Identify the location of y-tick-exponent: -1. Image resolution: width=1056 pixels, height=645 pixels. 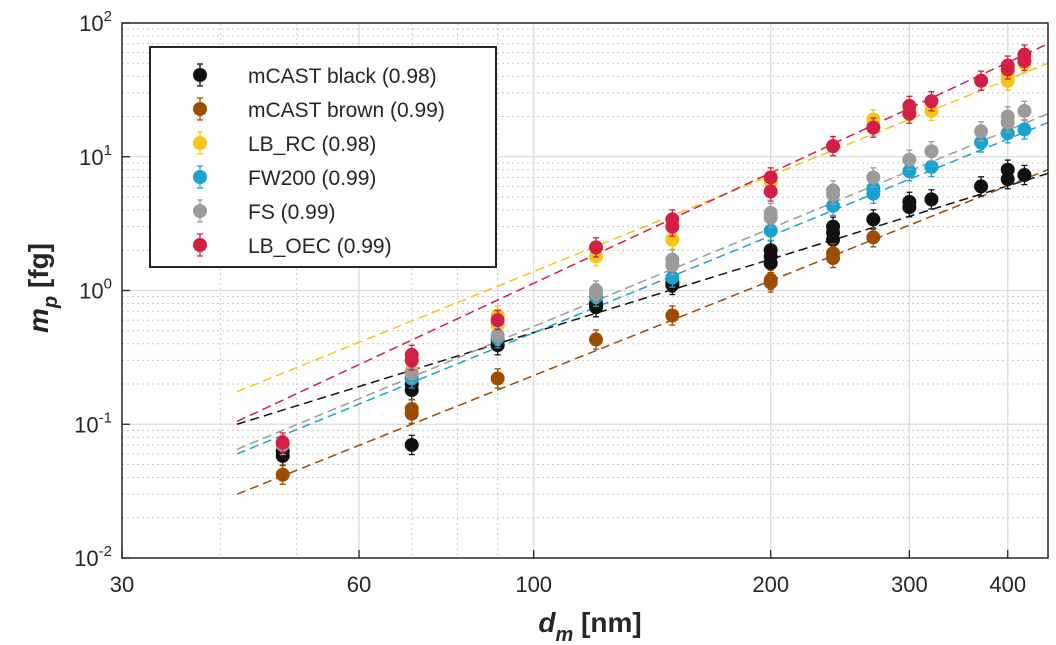
(105, 417).